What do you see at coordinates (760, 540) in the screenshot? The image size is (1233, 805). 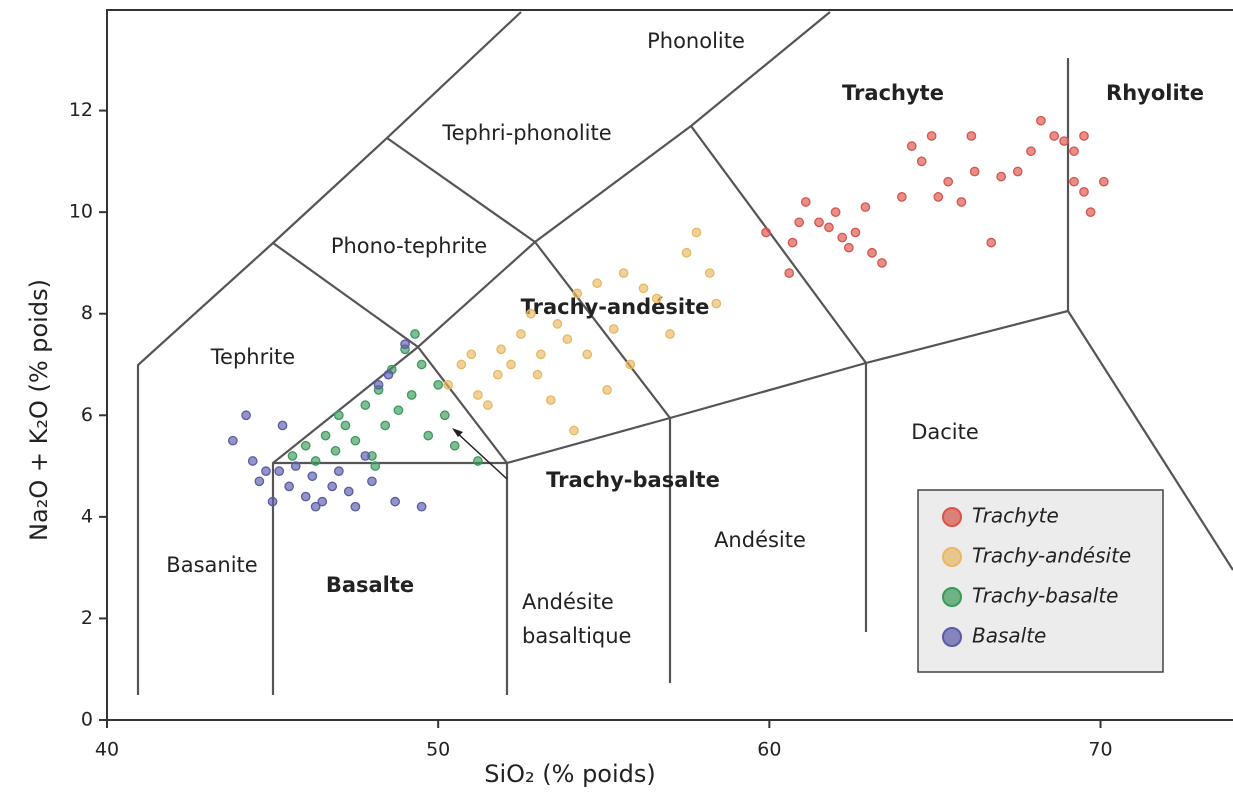 I see `field-label: Andésite` at bounding box center [760, 540].